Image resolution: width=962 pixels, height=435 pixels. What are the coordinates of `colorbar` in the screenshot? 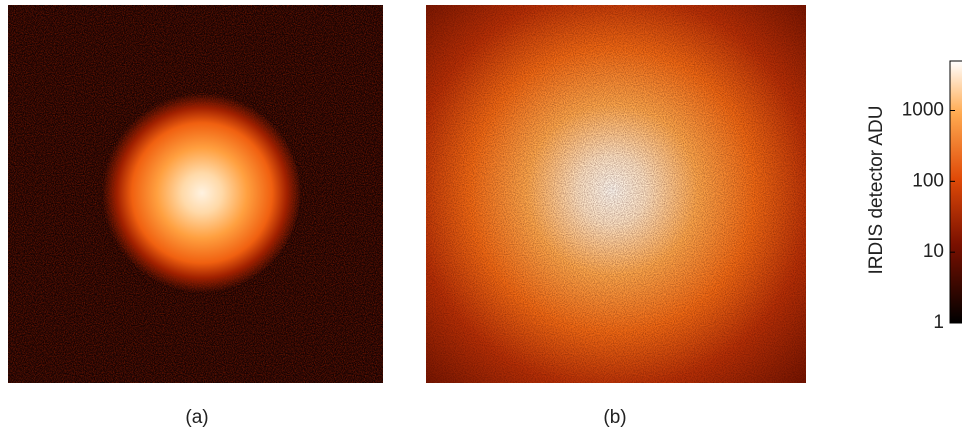 It's located at (955, 192).